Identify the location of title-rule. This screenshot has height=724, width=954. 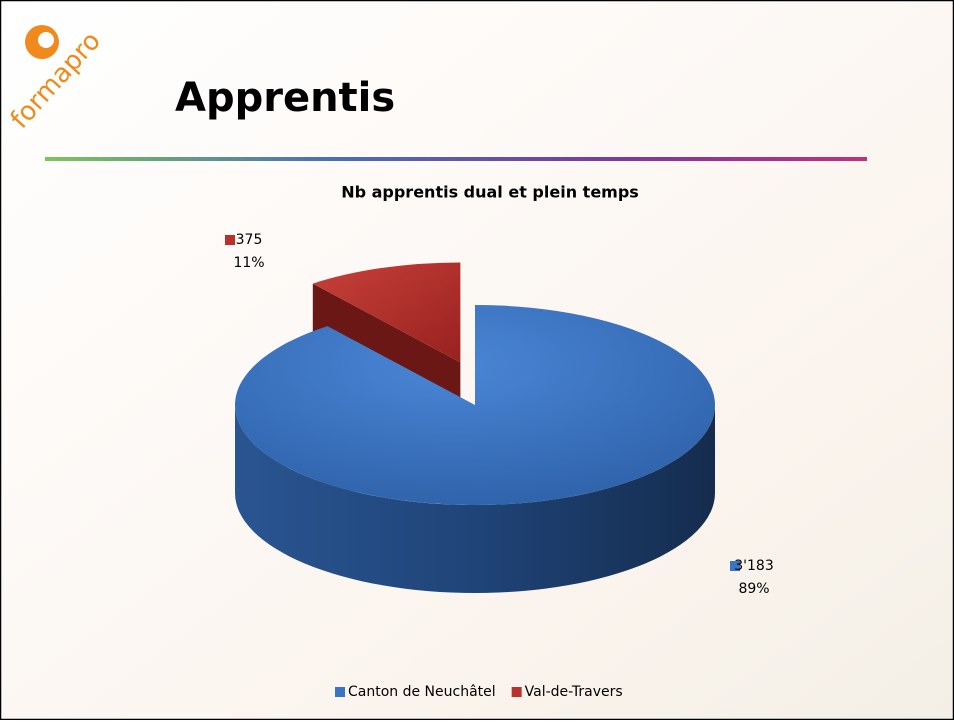
(456, 159).